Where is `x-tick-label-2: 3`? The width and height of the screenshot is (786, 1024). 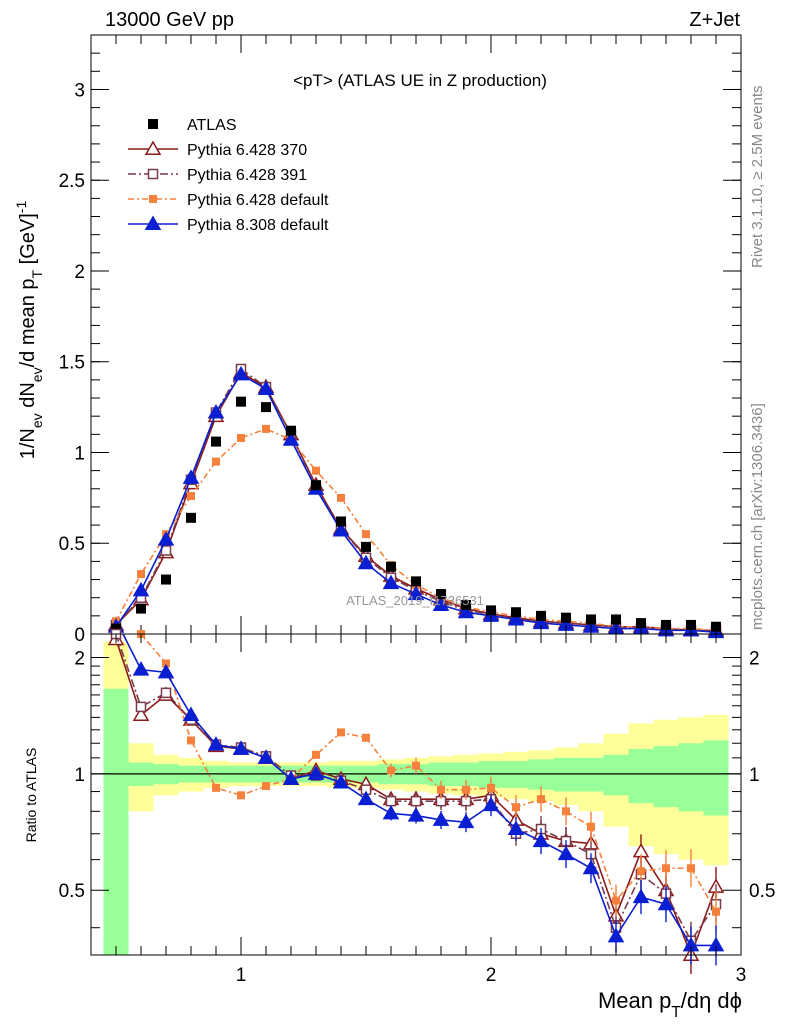 x-tick-label-2: 3 is located at coordinates (741, 975).